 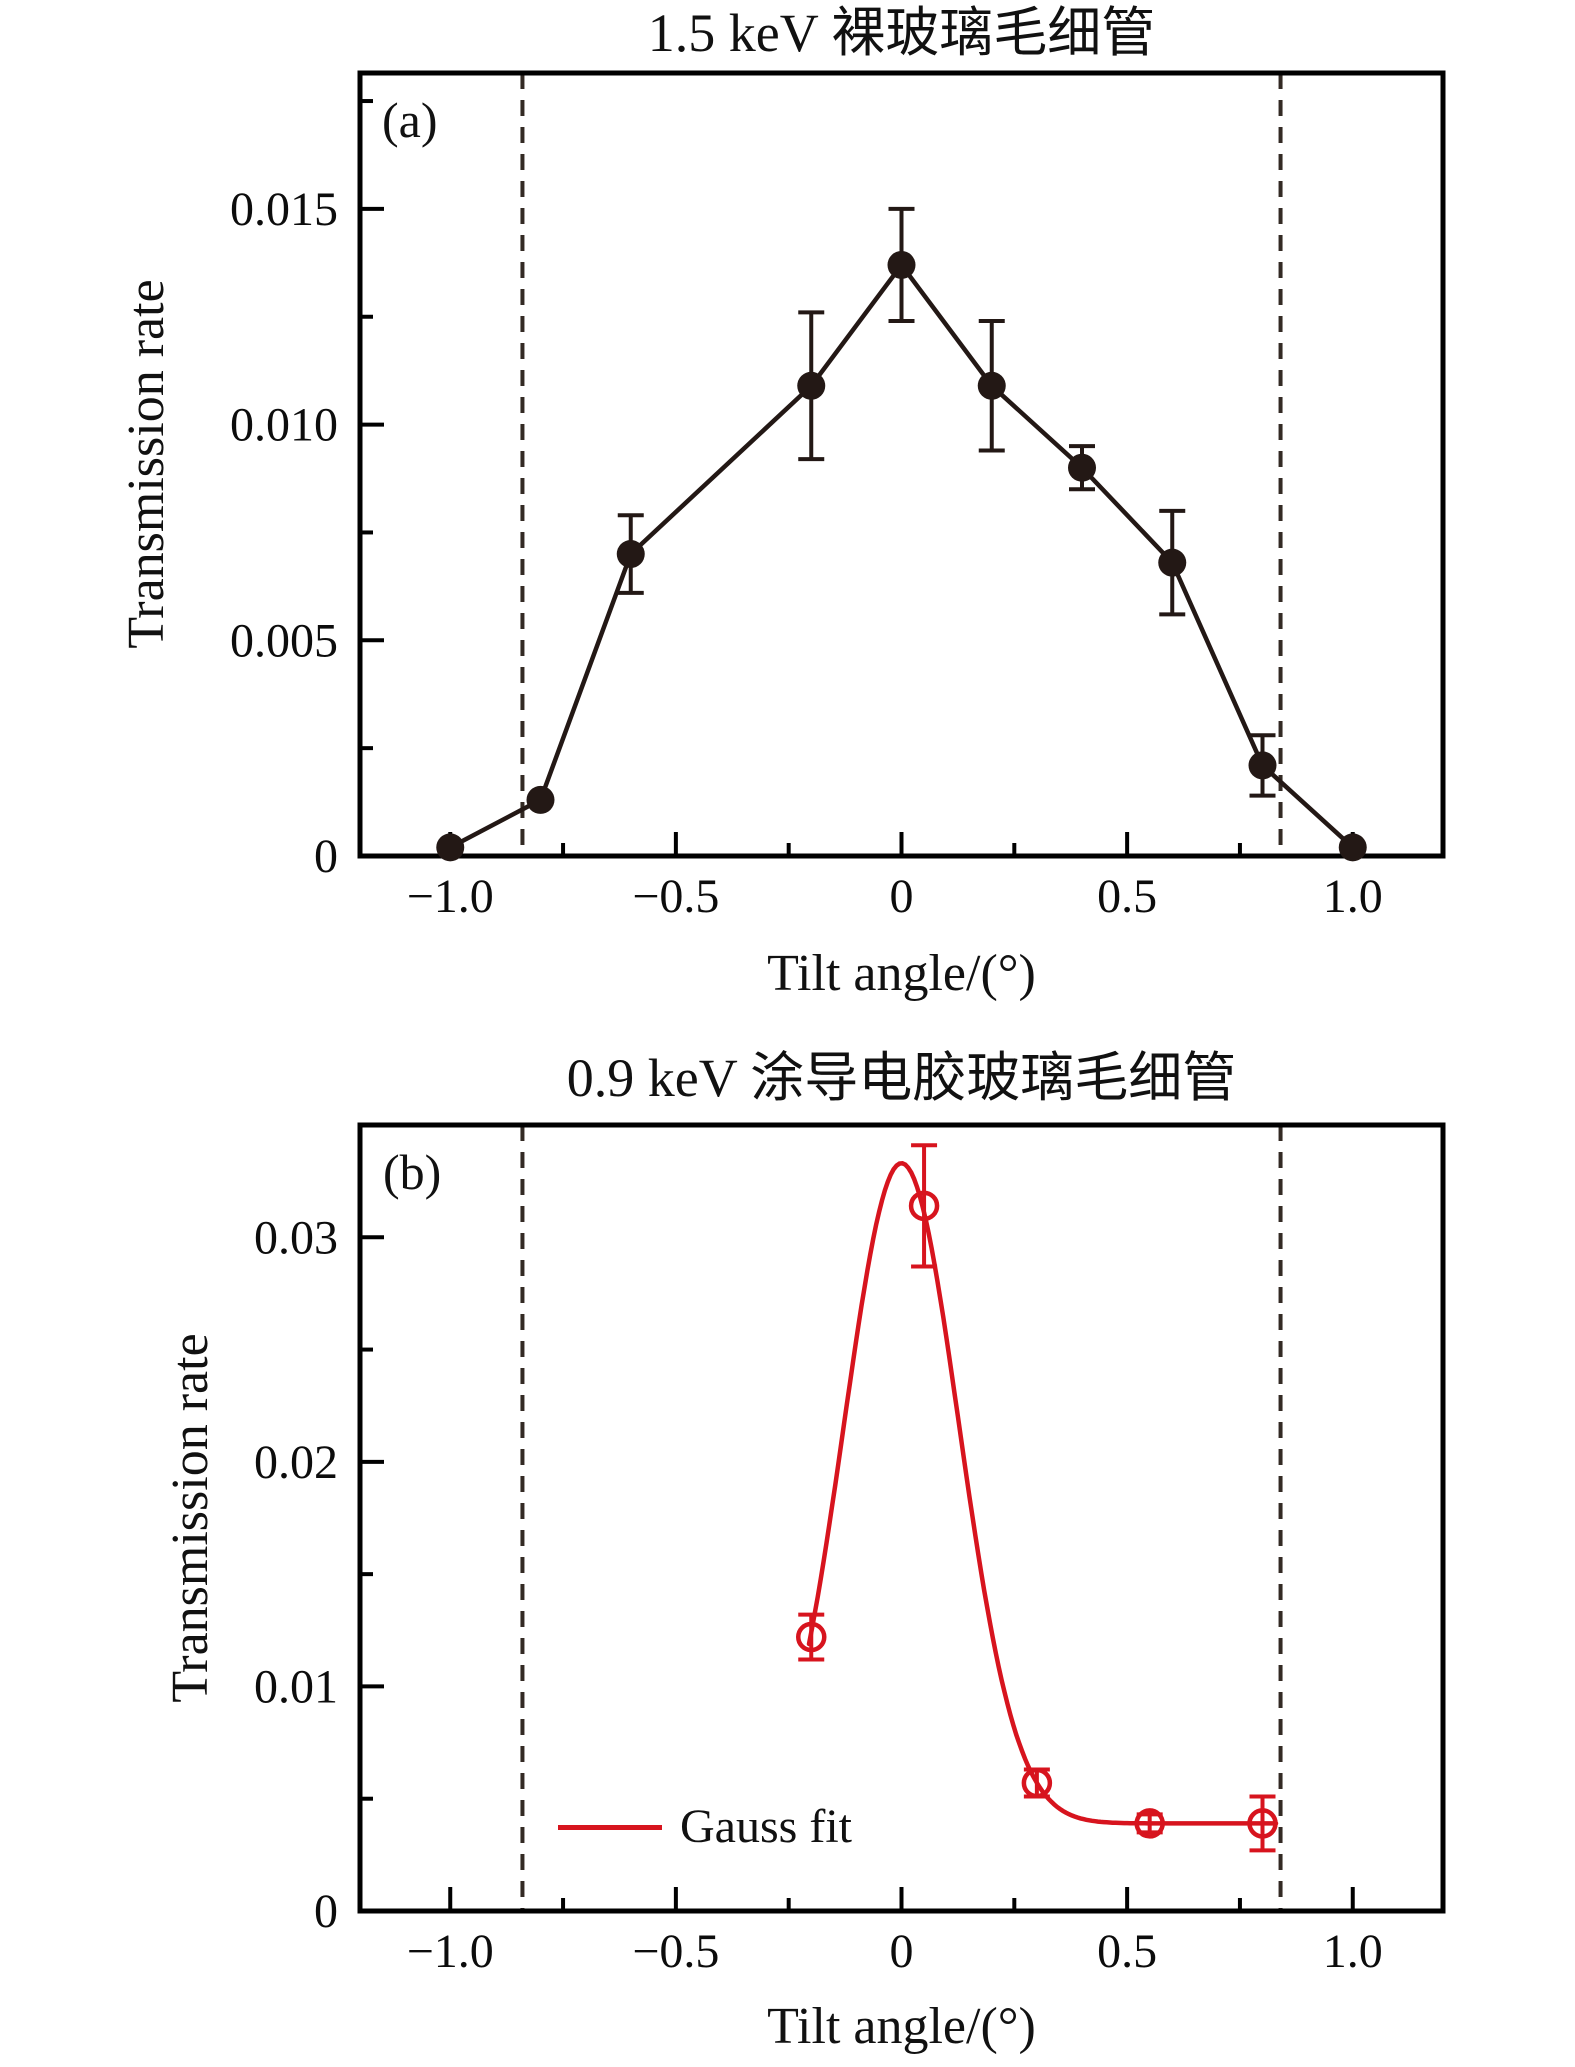 I want to click on chart-a-y-tick-label: 0.010, so click(x=284, y=425).